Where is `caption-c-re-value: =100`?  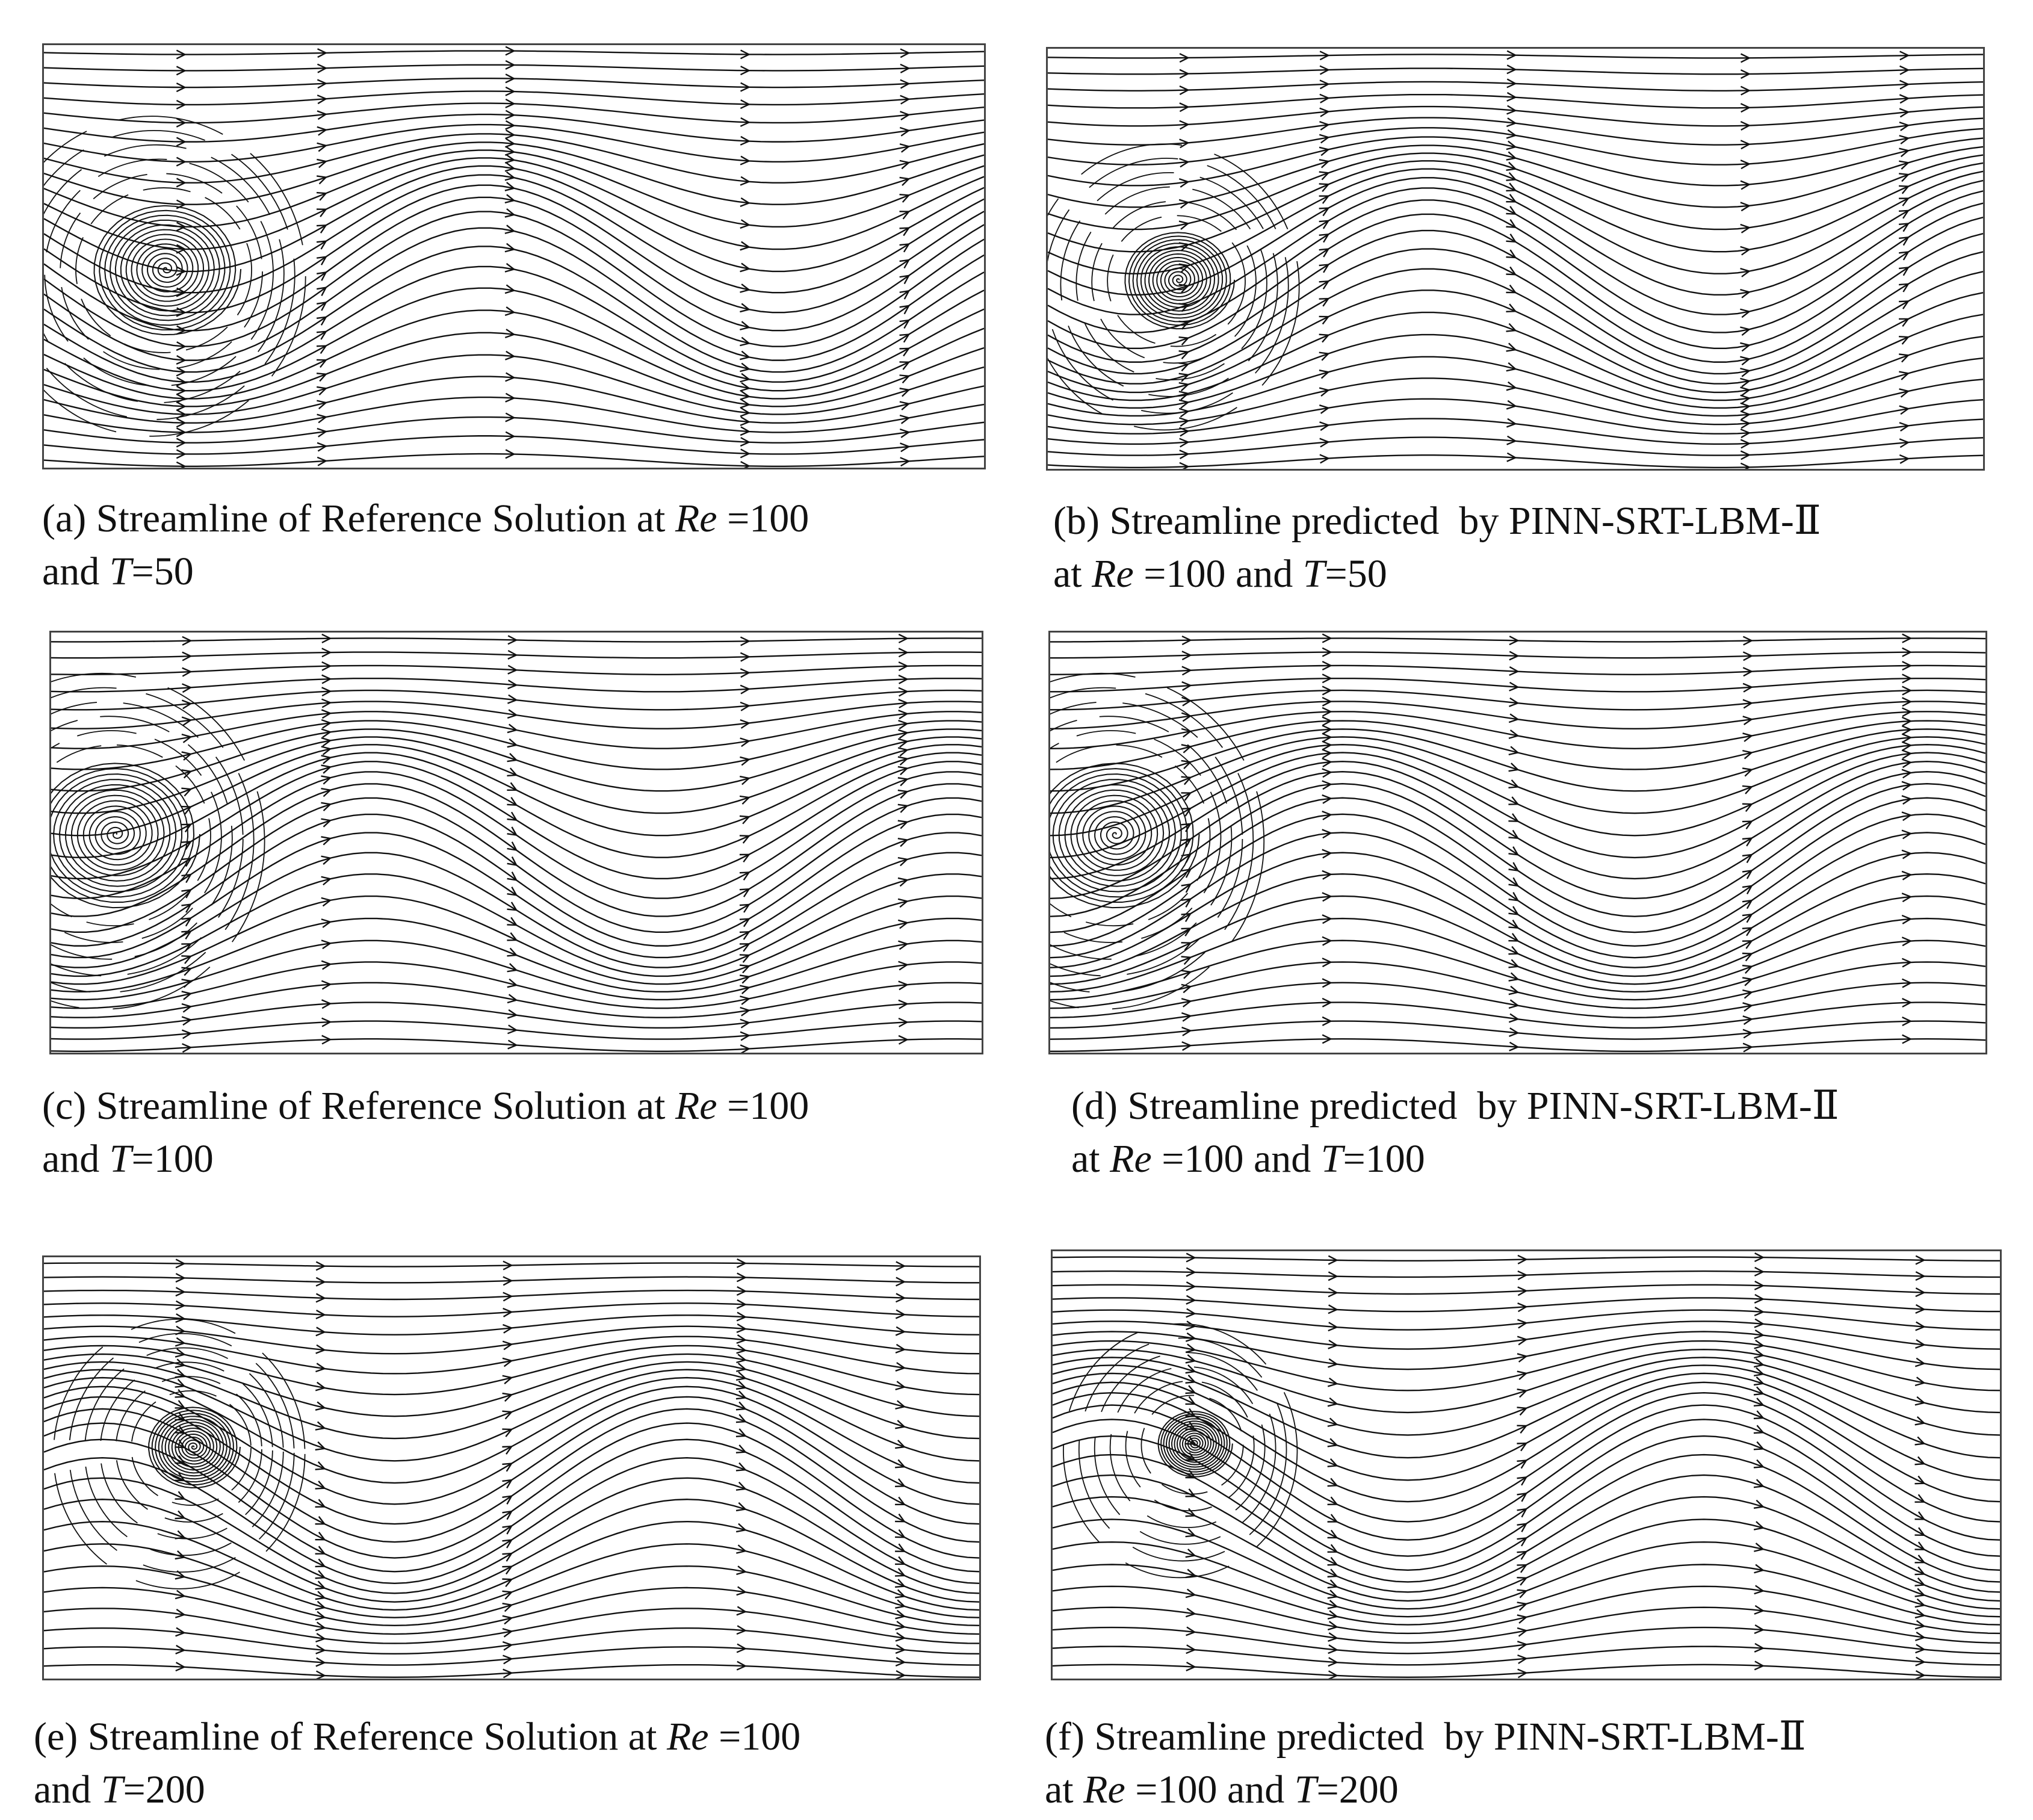
caption-c-re-value: =100 is located at coordinates (763, 1106).